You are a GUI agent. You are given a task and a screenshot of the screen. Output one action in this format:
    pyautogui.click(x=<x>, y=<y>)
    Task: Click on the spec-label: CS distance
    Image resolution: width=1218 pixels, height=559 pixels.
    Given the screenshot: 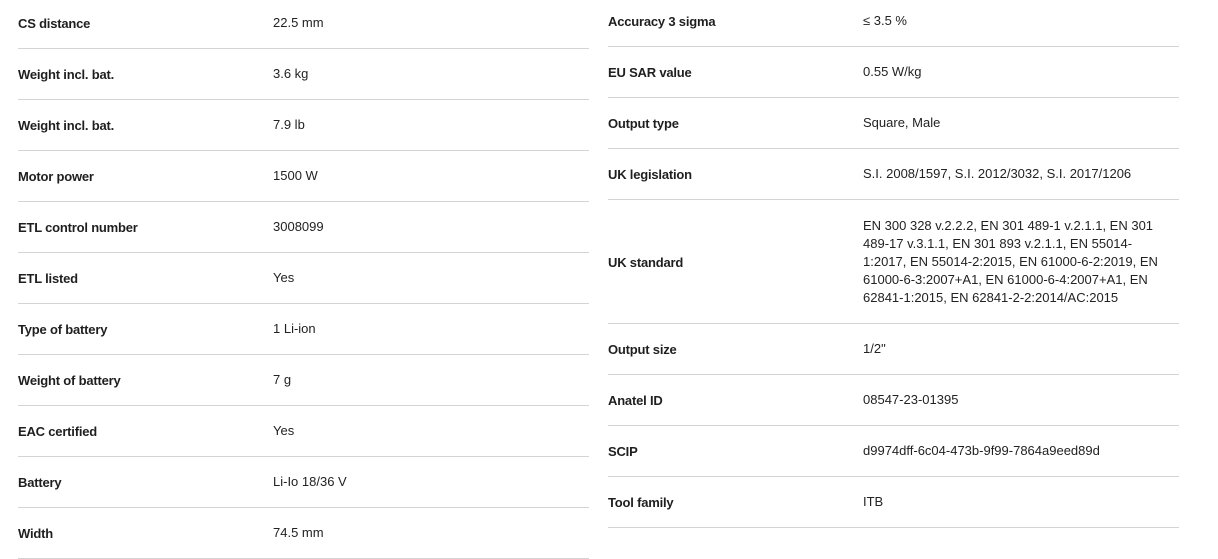 What is the action you would take?
    pyautogui.click(x=54, y=23)
    